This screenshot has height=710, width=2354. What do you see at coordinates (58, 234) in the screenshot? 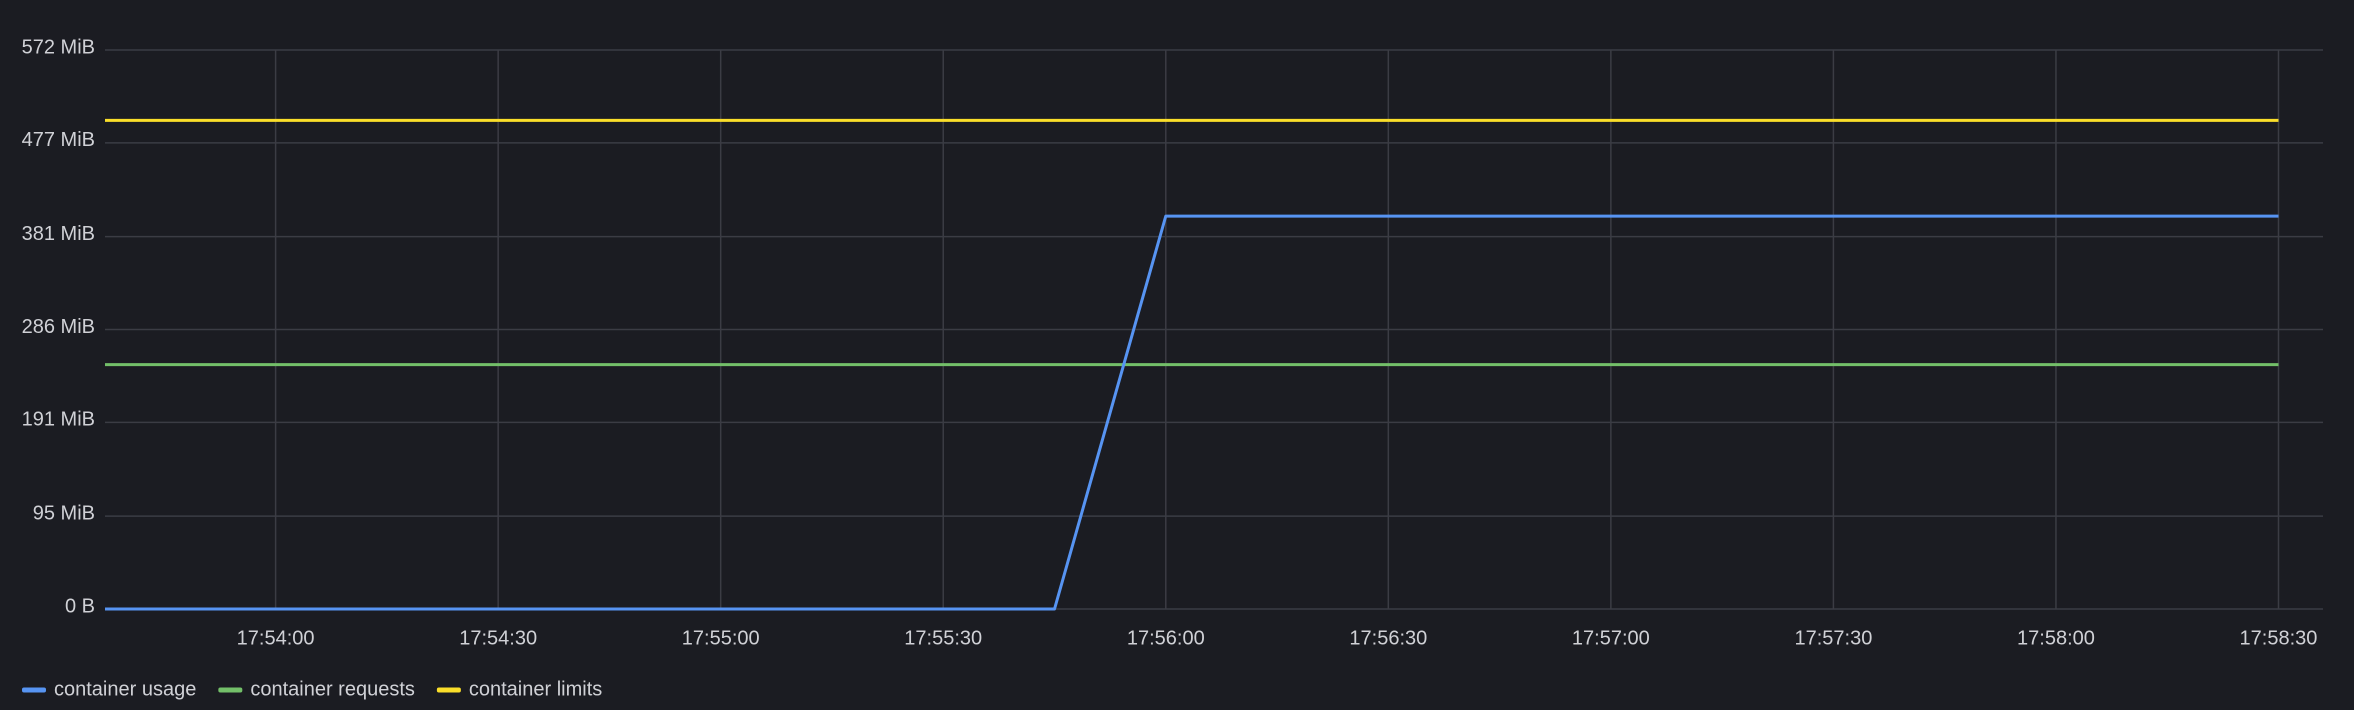
I see `y-tick-label: 381 MiB` at bounding box center [58, 234].